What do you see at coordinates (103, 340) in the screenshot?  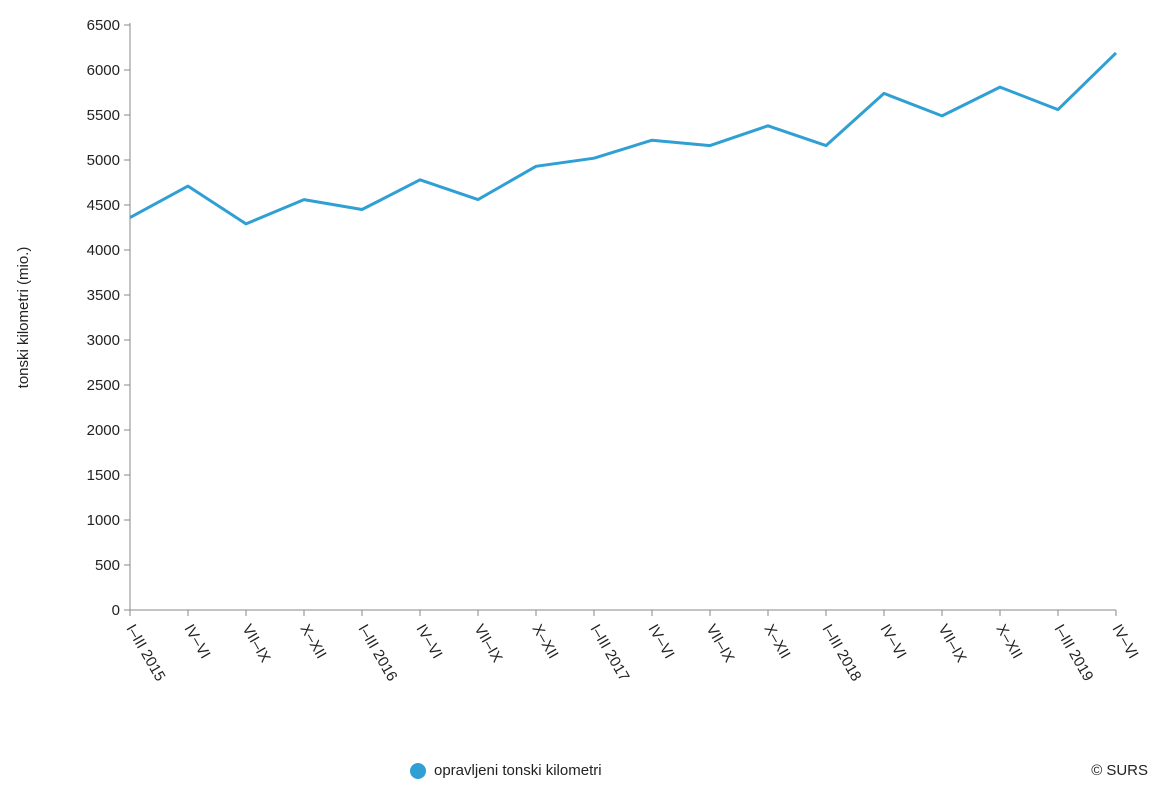 I see `y-tick-label: 3000` at bounding box center [103, 340].